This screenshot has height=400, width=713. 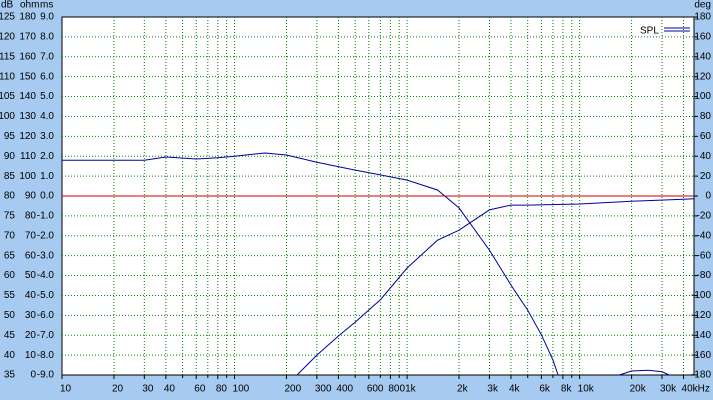 What do you see at coordinates (7, 5) in the screenshot?
I see `y-label-db: dB` at bounding box center [7, 5].